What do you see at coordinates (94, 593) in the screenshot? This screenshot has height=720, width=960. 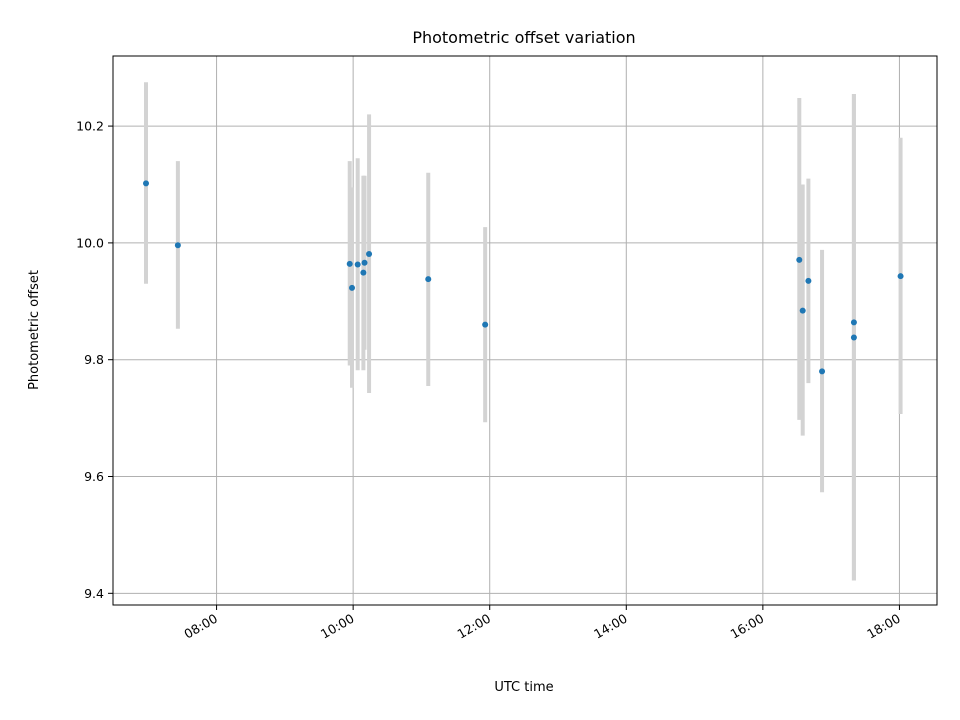 I see `y-tick-label: 9.4` at bounding box center [94, 593].